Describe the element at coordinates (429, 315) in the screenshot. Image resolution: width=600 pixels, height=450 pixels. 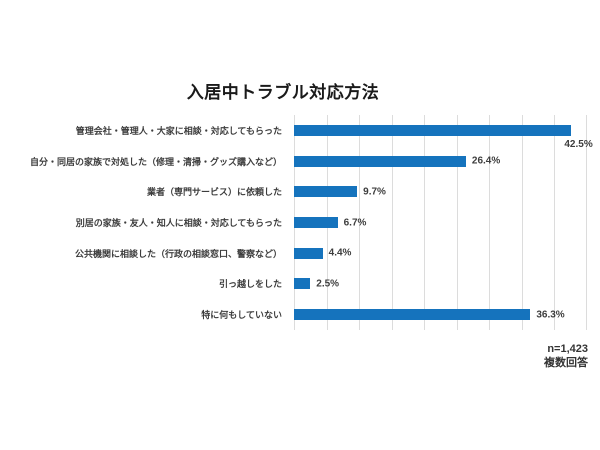
I see `bar: 36.3%` at that location.